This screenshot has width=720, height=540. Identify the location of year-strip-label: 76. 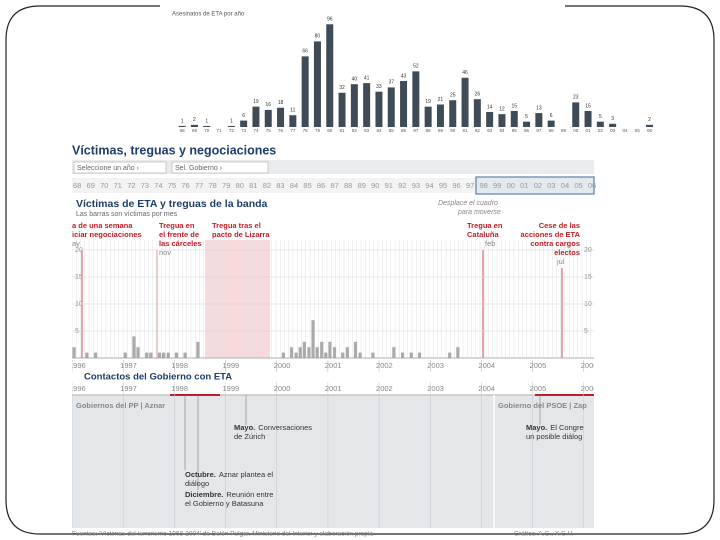
(185, 185).